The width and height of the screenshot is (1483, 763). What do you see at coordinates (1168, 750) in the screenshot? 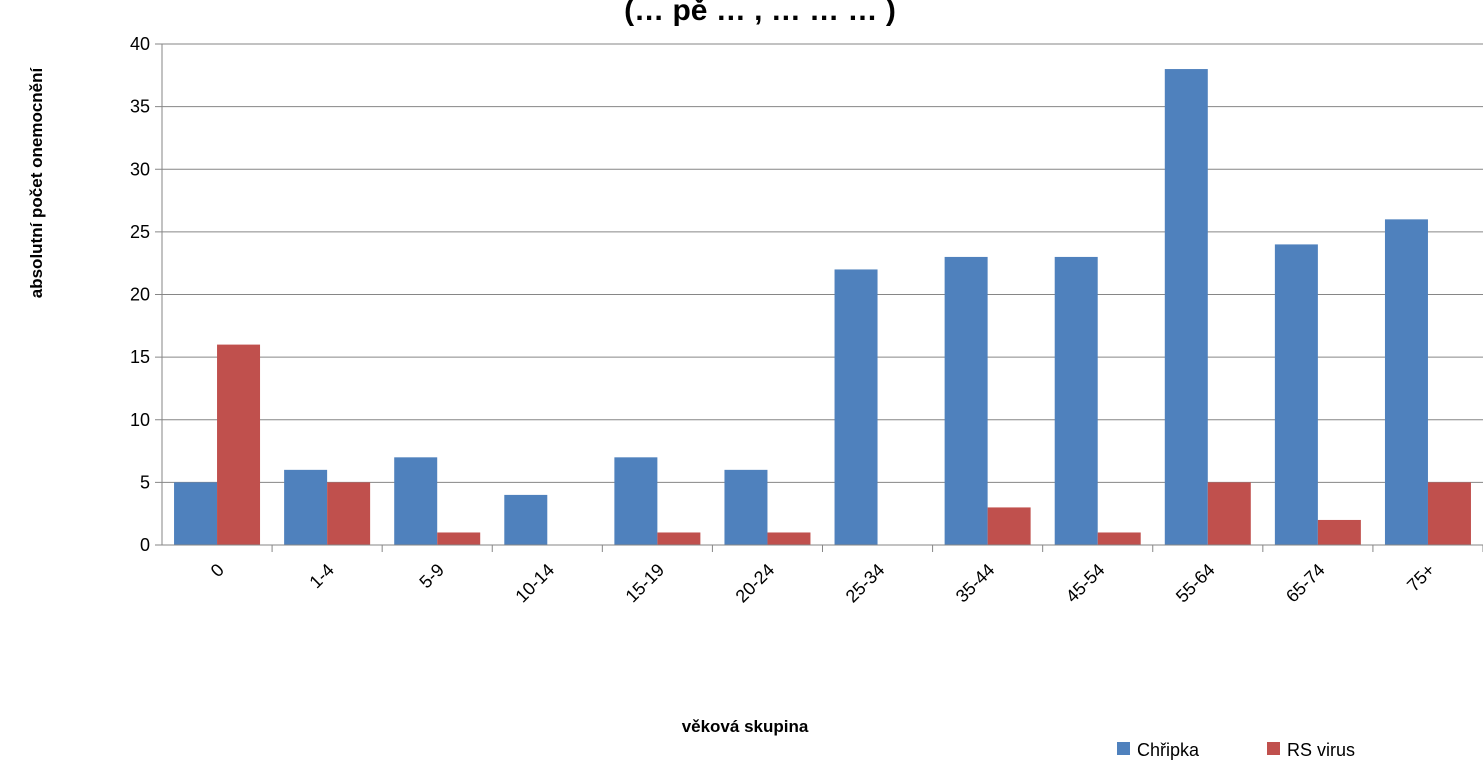
I see `legend-label-chripka: Chřipka` at bounding box center [1168, 750].